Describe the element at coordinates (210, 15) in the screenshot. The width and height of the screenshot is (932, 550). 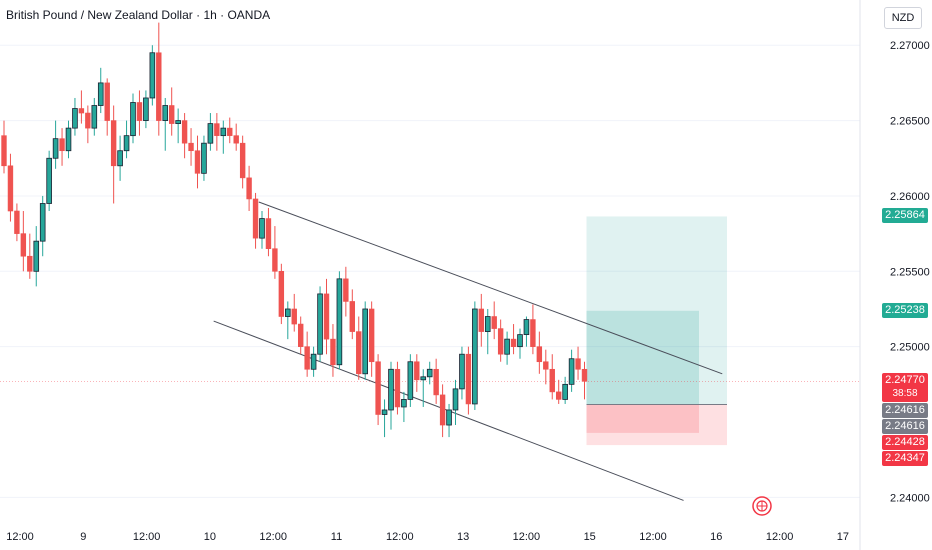
I see `interval-label: 1h` at that location.